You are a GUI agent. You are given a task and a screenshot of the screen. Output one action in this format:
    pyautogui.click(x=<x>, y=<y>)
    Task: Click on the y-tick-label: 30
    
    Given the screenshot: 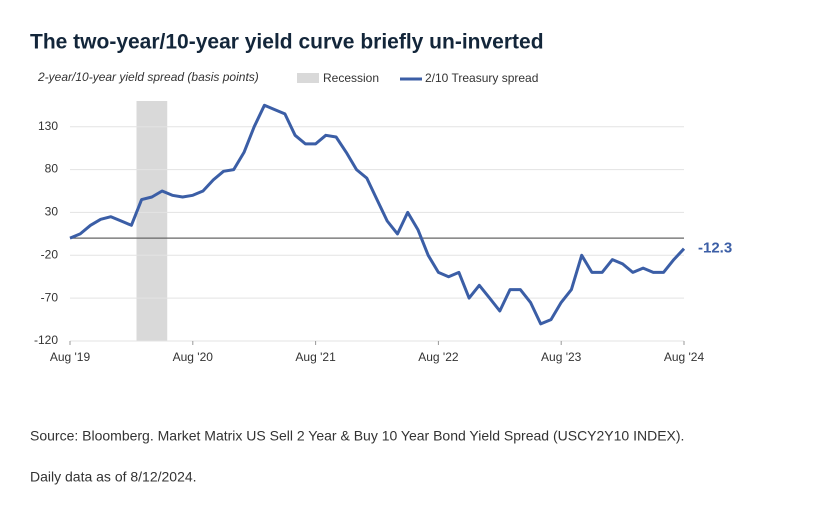 What is the action you would take?
    pyautogui.click(x=52, y=212)
    